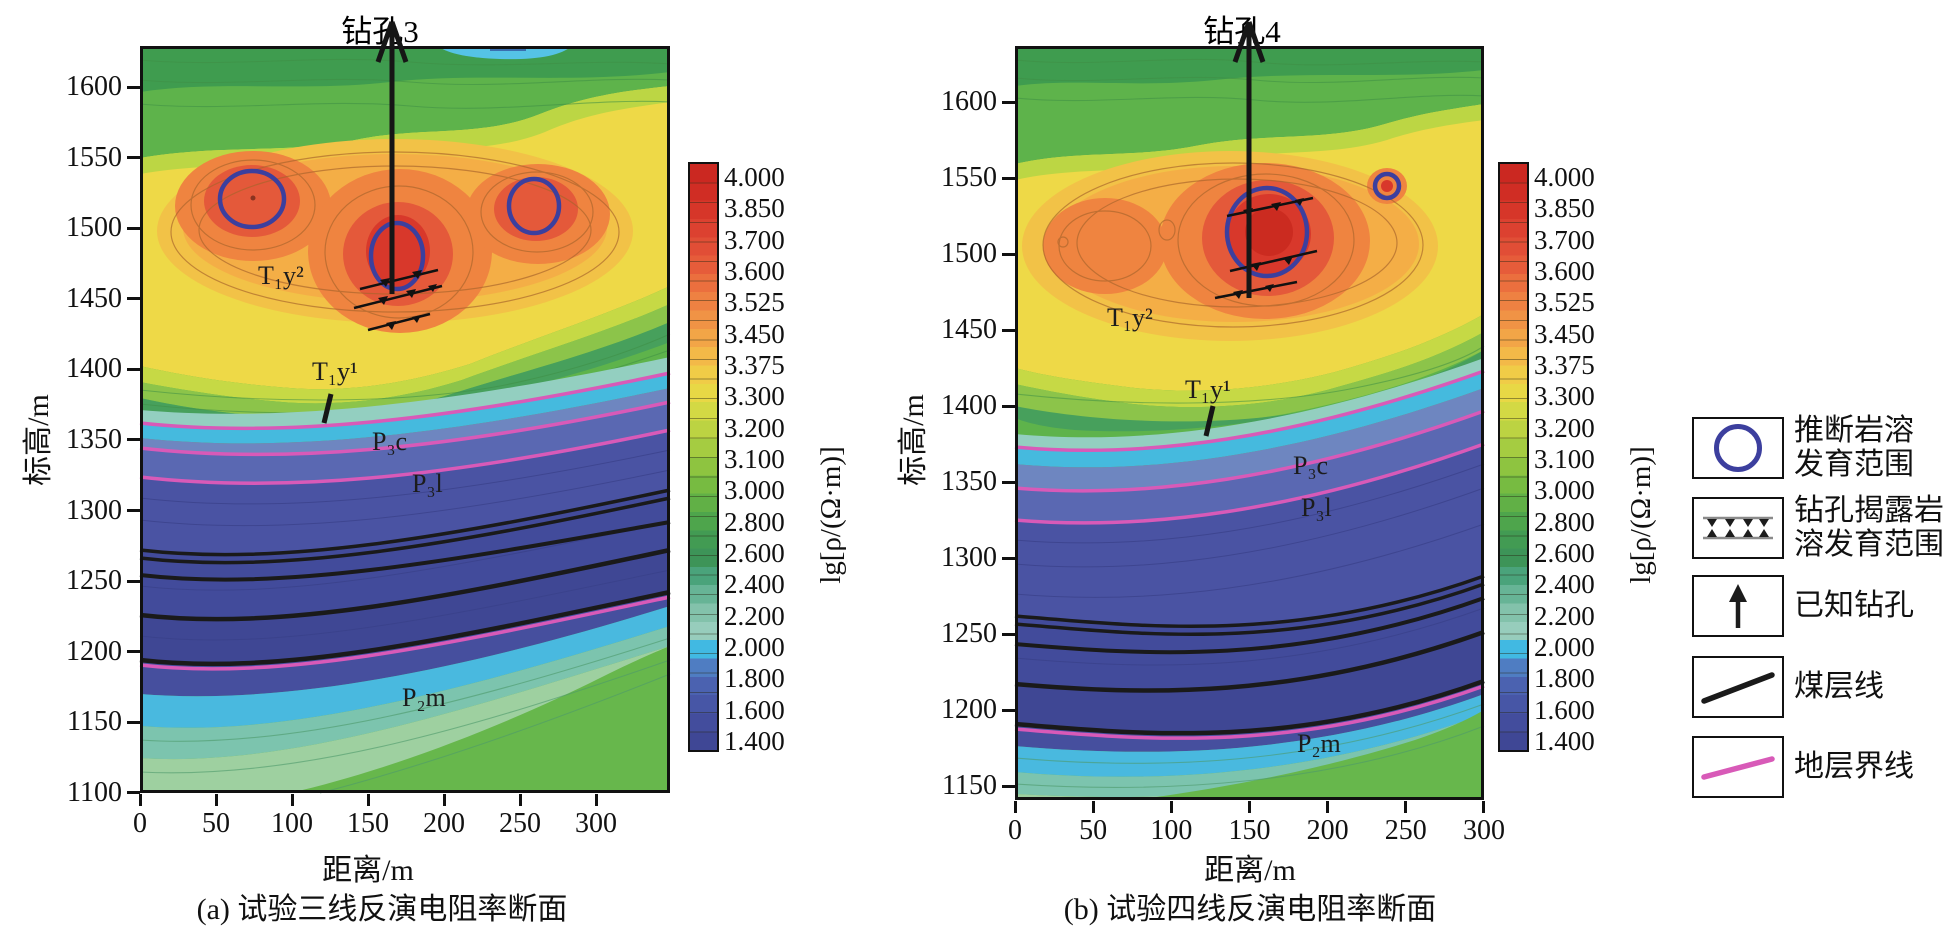  What do you see at coordinates (90, 157) in the screenshot?
I see `y-tick: 1550` at bounding box center [90, 157].